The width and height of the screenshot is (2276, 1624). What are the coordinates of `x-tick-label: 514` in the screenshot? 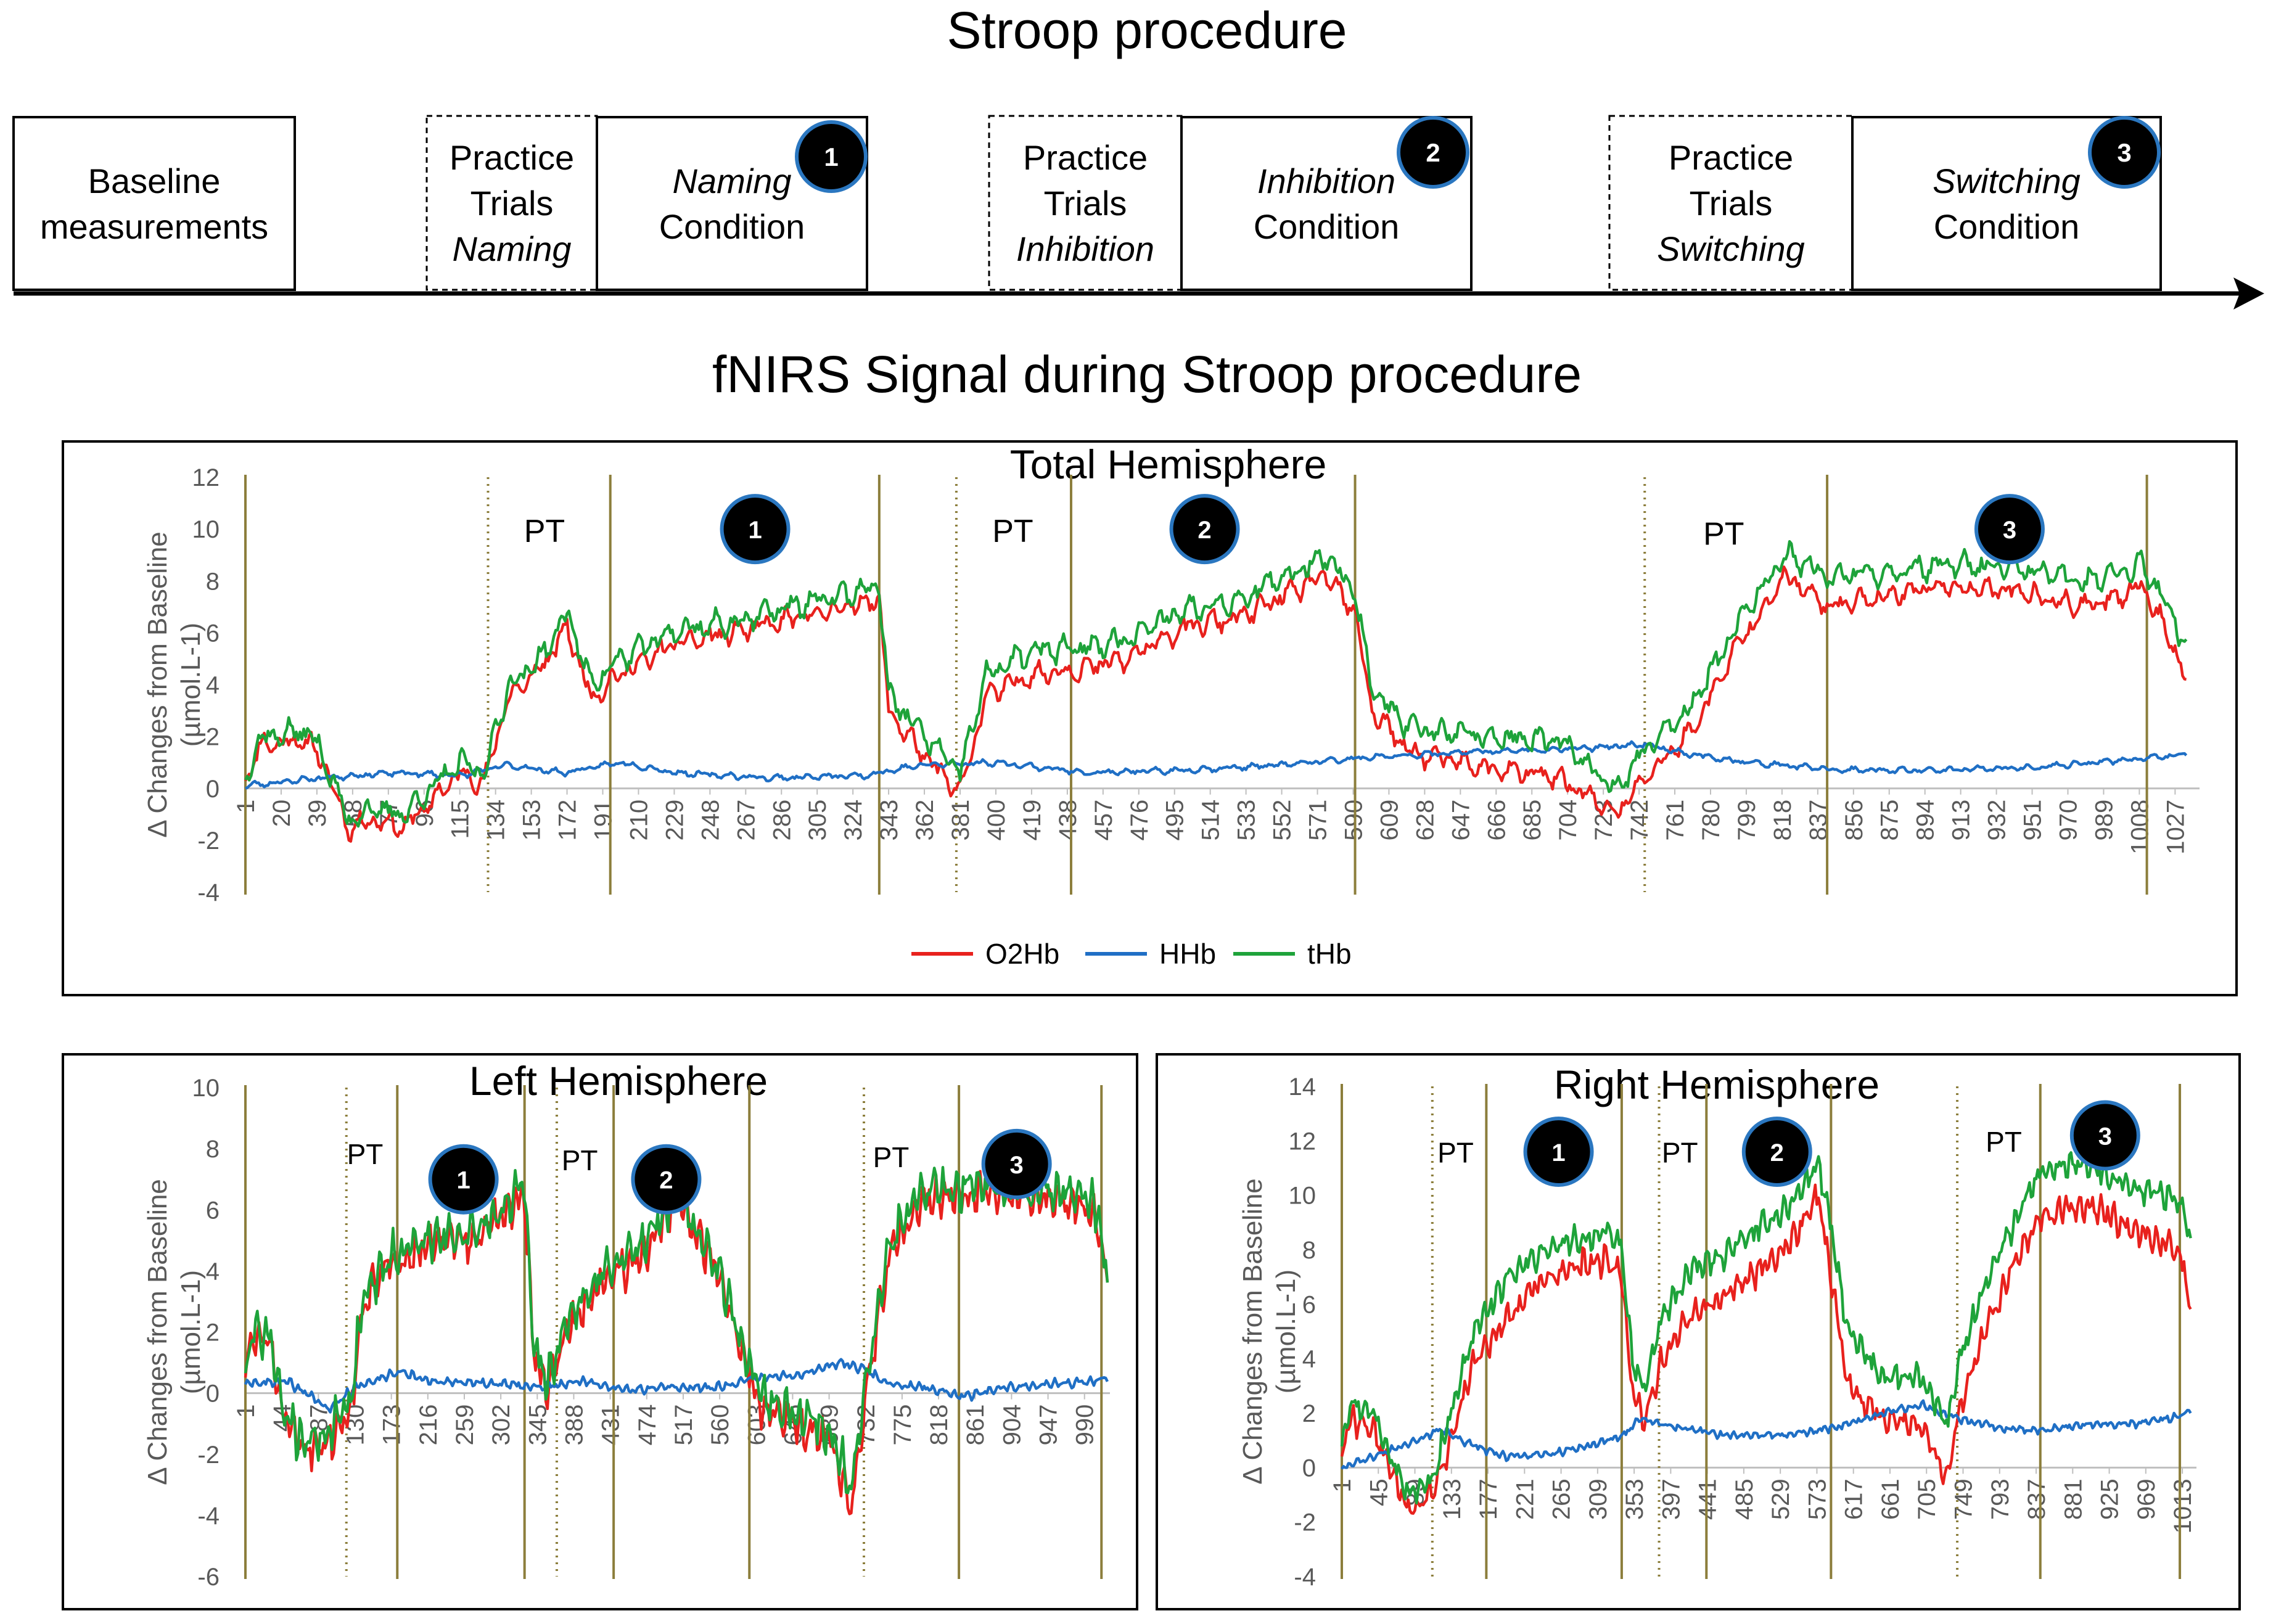 It's located at (1211, 820).